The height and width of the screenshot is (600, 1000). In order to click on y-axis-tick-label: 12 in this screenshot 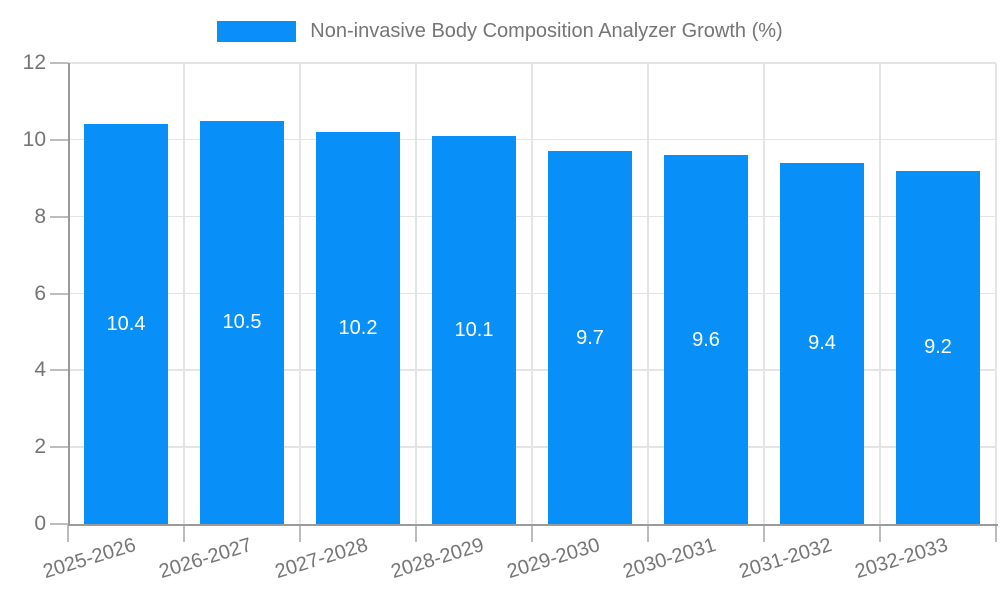, I will do `click(34, 62)`.